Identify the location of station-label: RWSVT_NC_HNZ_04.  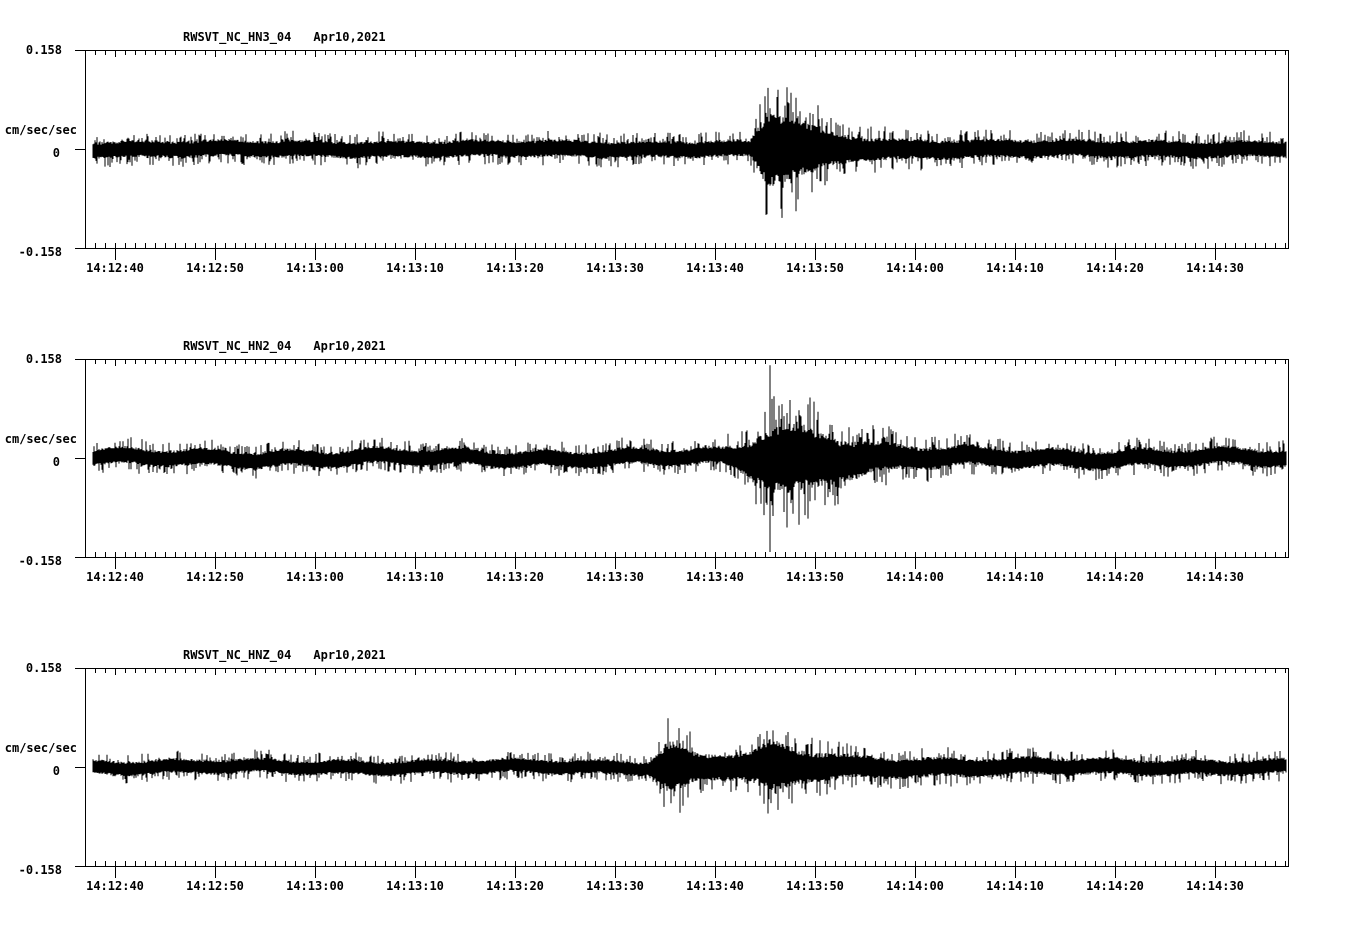
(237, 655).